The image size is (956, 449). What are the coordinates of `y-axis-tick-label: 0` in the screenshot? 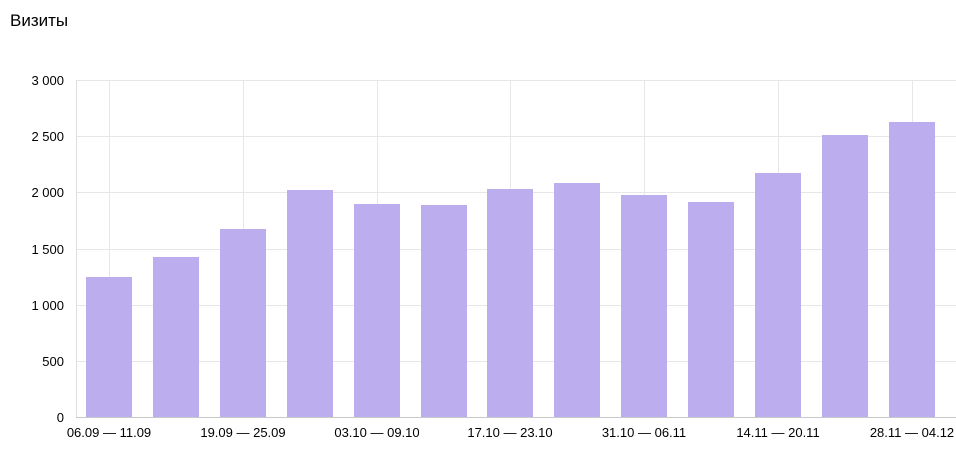 It's located at (60, 417).